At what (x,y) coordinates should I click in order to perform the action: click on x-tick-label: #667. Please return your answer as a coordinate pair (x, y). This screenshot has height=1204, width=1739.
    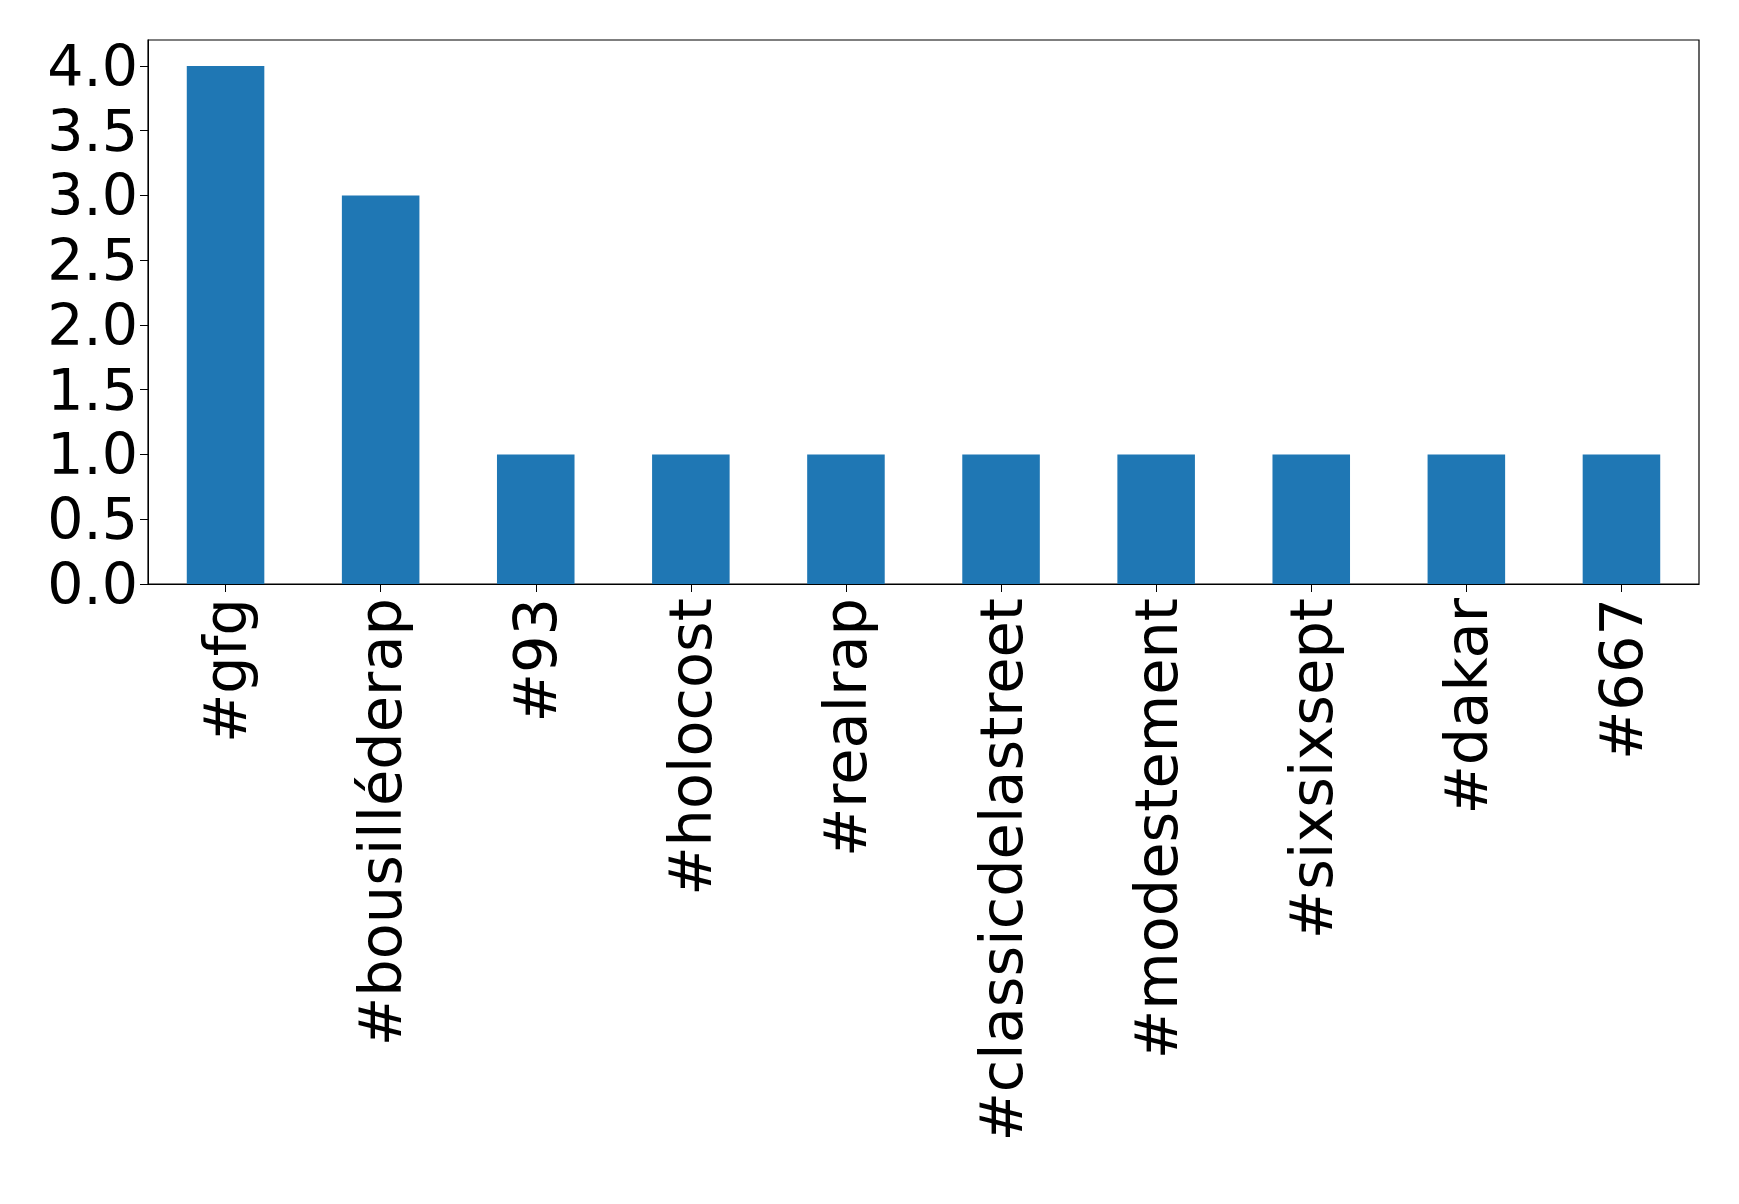
    Looking at the image, I should click on (1621, 679).